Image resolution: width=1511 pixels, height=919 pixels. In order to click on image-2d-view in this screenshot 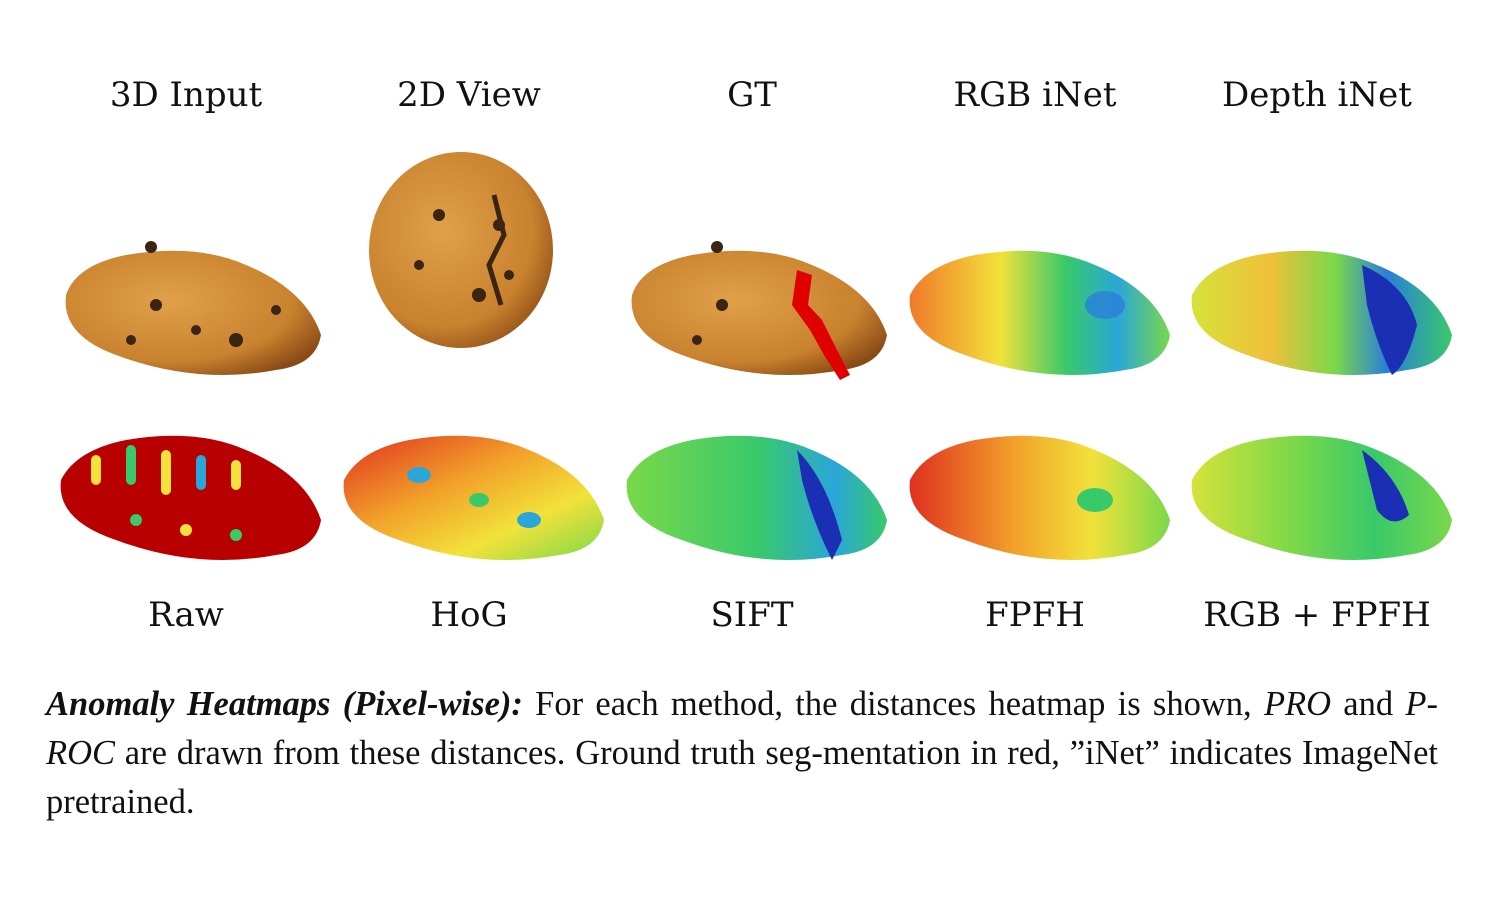, I will do `click(469, 253)`.